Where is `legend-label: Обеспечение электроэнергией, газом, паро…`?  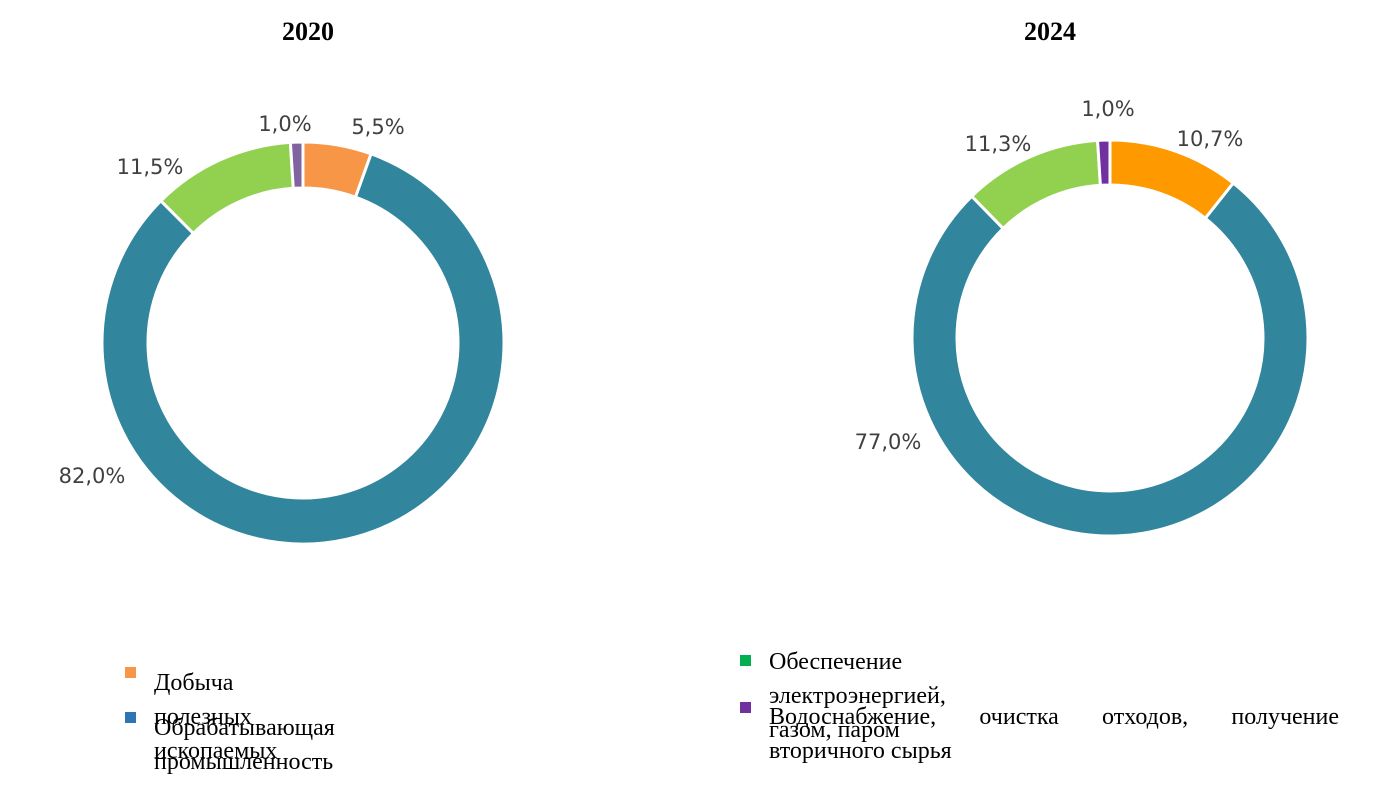
legend-label: Обеспечение электроэнергией, газом, паро… is located at coordinates (857, 696).